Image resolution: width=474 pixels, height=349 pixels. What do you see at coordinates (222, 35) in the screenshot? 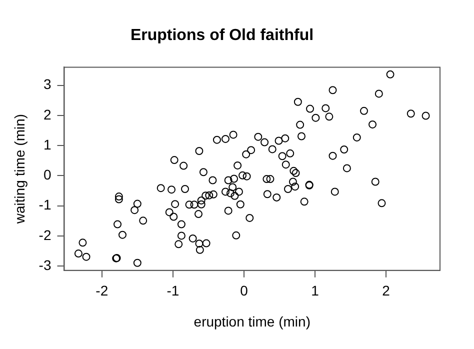
I see `chart-title: Eruptions of Old faithful` at bounding box center [222, 35].